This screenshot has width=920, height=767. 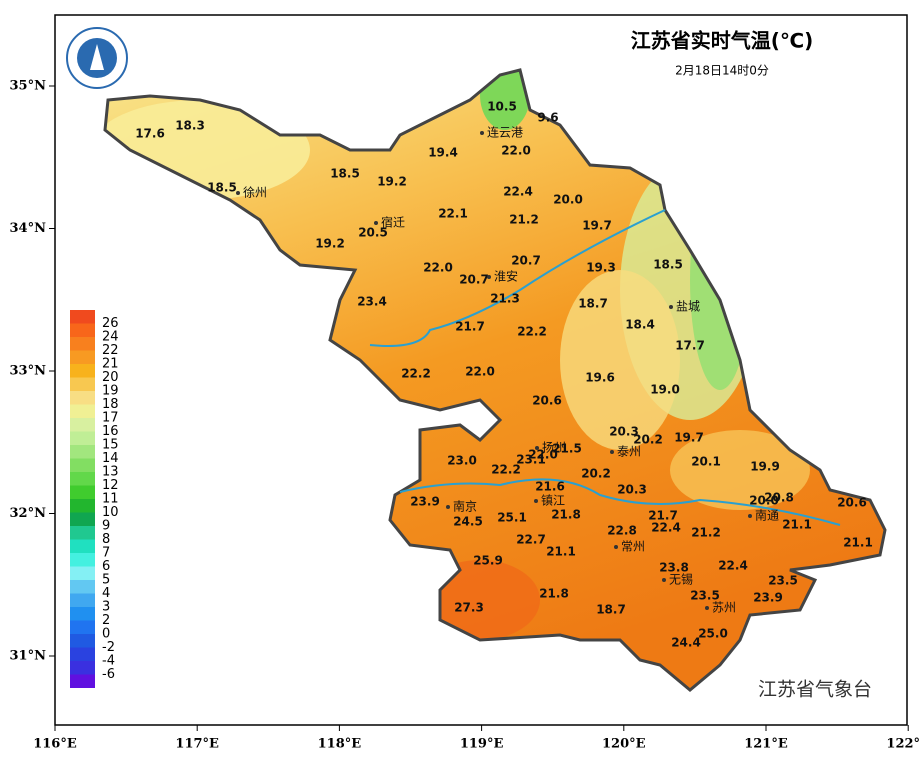 What do you see at coordinates (553, 501) in the screenshot?
I see `city-name: 镇江` at bounding box center [553, 501].